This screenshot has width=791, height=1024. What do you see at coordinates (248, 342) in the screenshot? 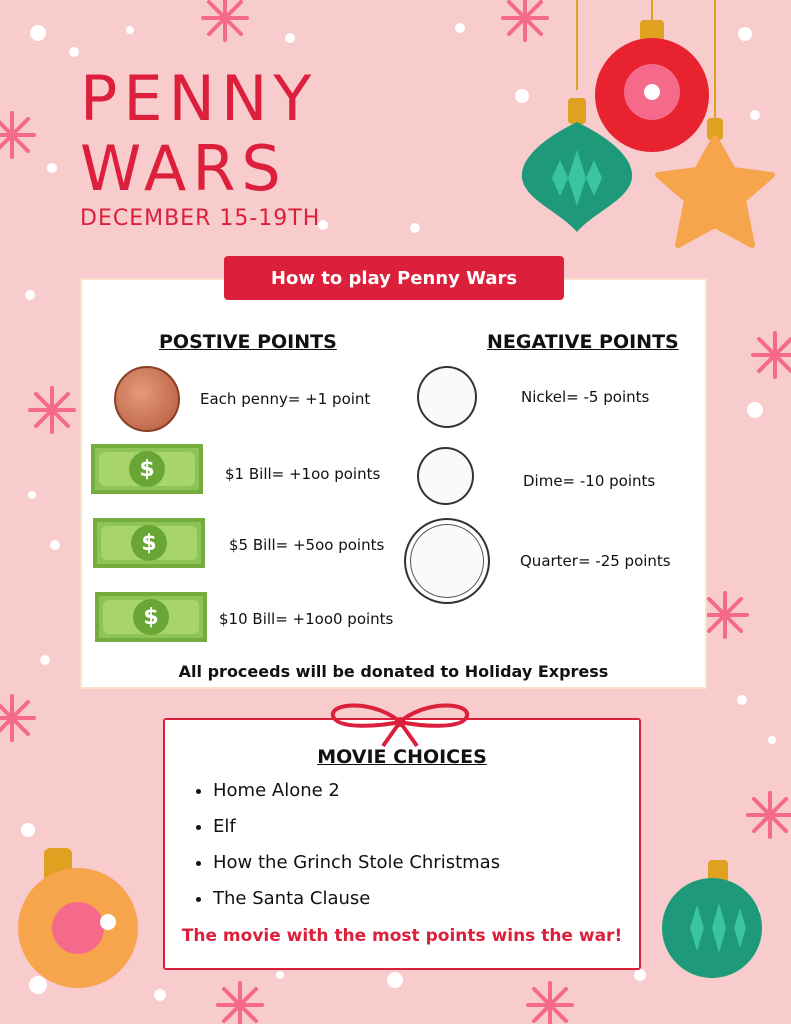
I see `positive-points-heading: POSTIVE POINTS` at bounding box center [248, 342].